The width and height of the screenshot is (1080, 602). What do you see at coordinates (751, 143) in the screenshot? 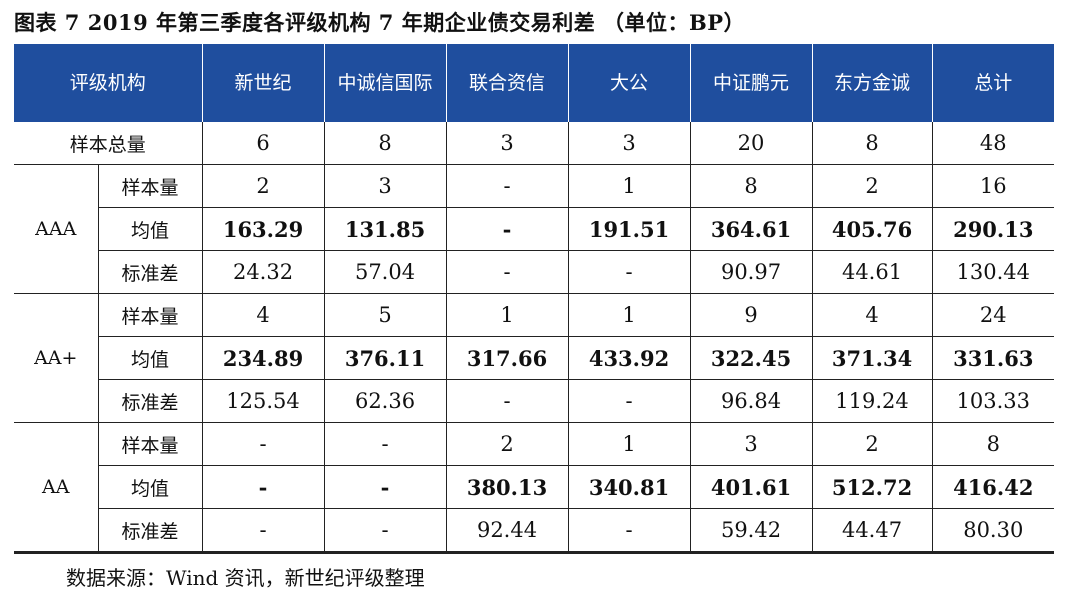
I see `table-cell: 20` at bounding box center [751, 143].